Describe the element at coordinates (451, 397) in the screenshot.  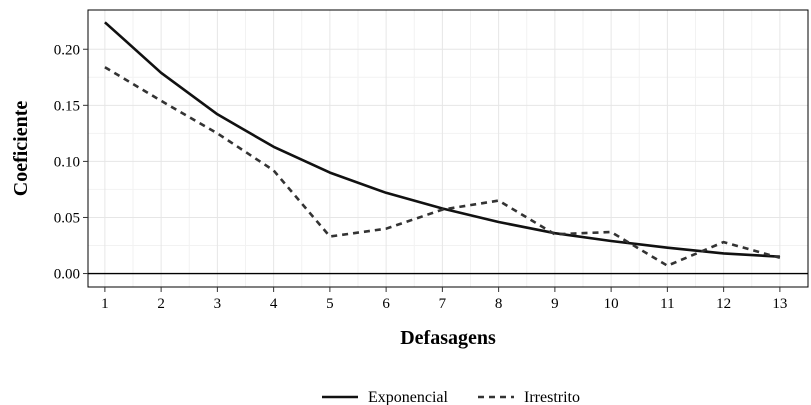
I see `legend: Exponencial Irrestrito` at that location.